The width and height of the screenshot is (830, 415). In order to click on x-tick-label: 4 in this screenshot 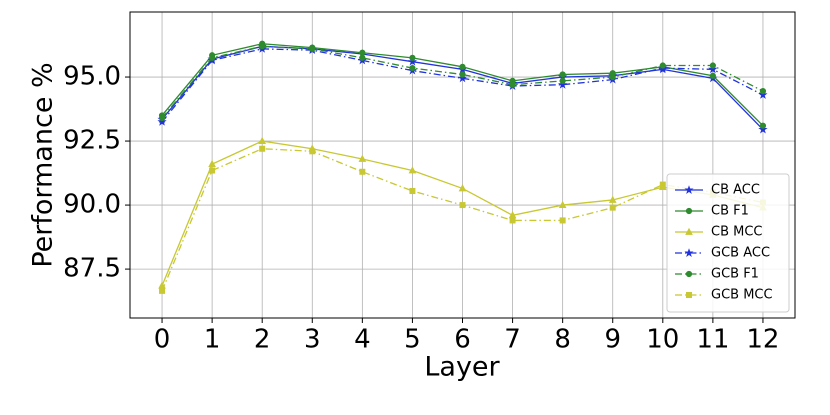, I will do `click(362, 340)`.